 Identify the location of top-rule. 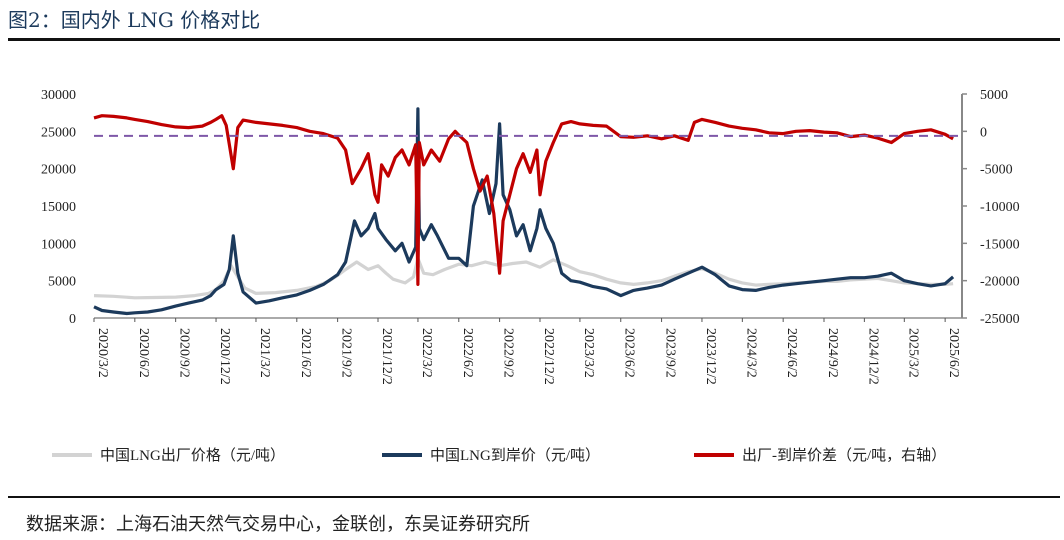
(534, 39).